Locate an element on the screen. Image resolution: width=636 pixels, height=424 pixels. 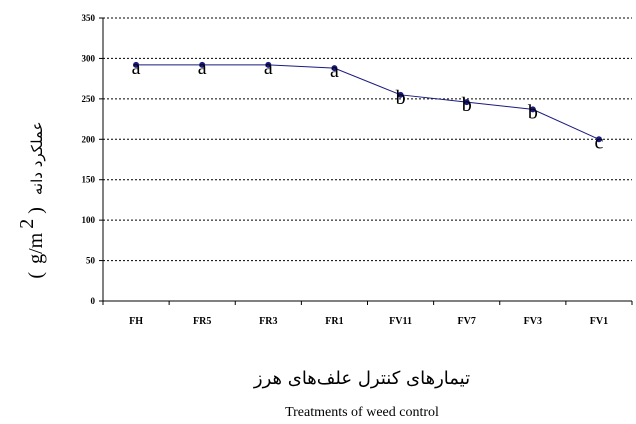
y-axis-unit-open: ( is located at coordinates (36, 275).